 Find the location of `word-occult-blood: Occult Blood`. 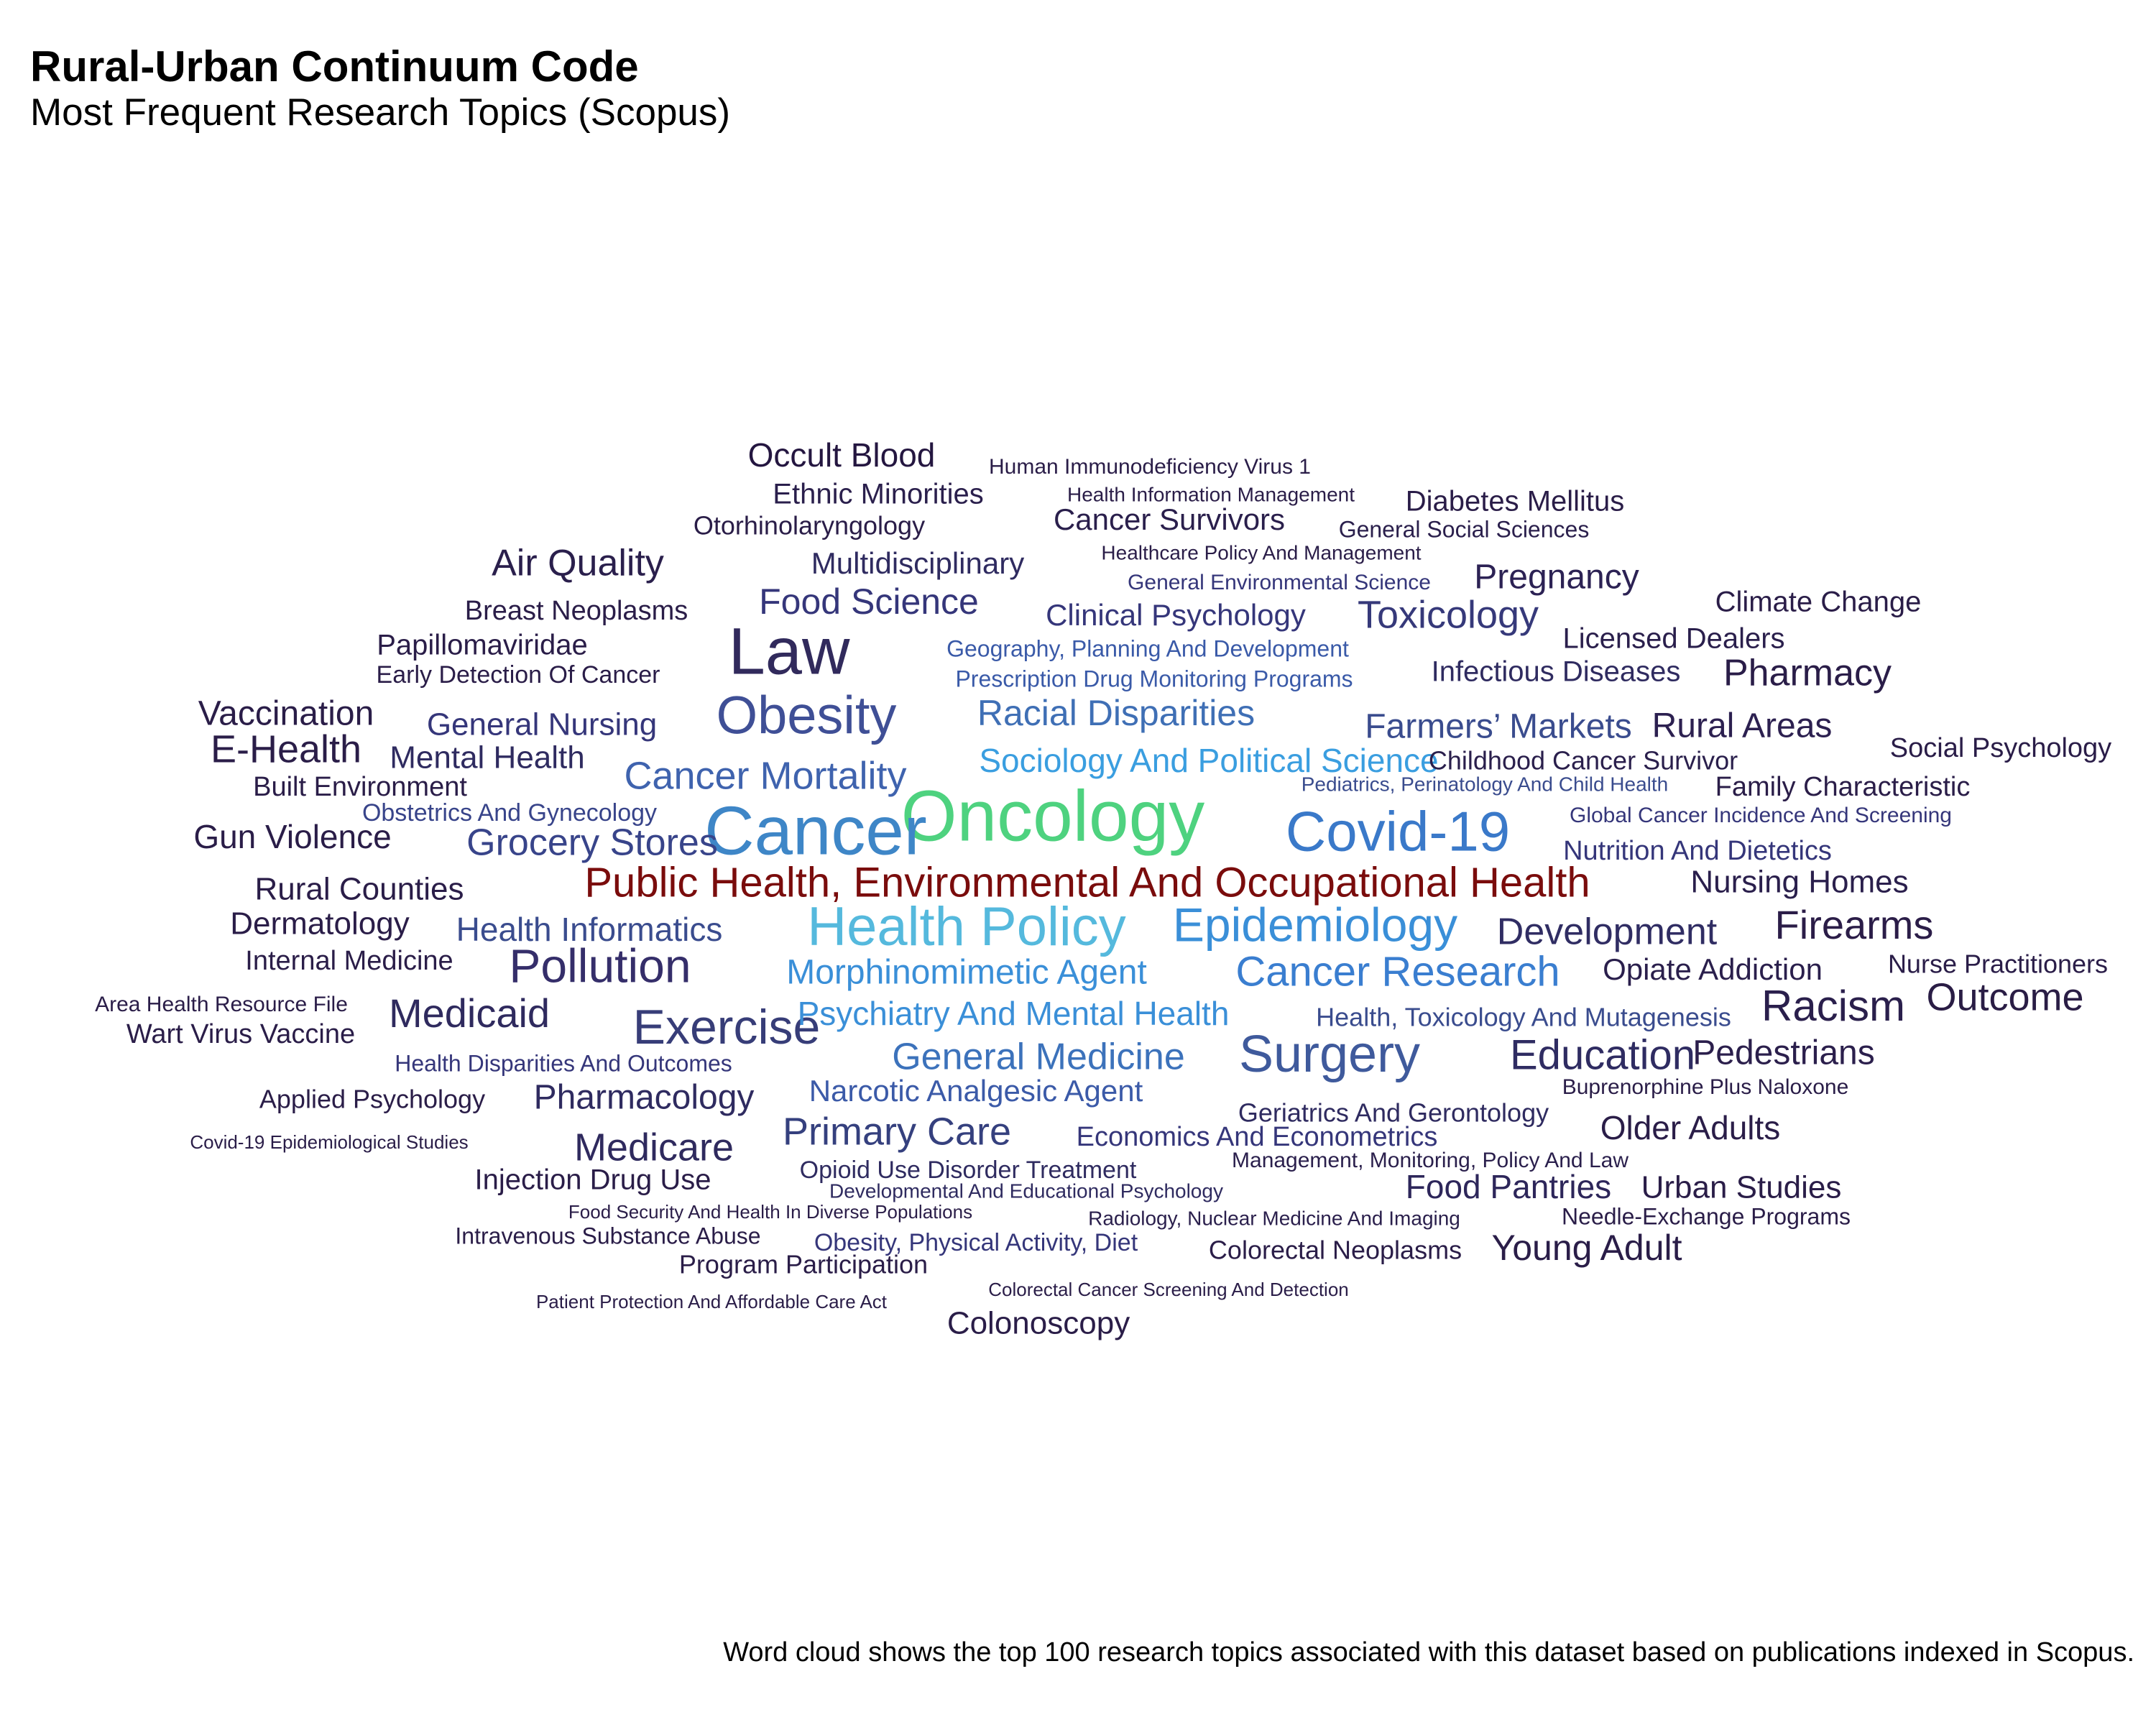

word-occult-blood: Occult Blood is located at coordinates (842, 455).